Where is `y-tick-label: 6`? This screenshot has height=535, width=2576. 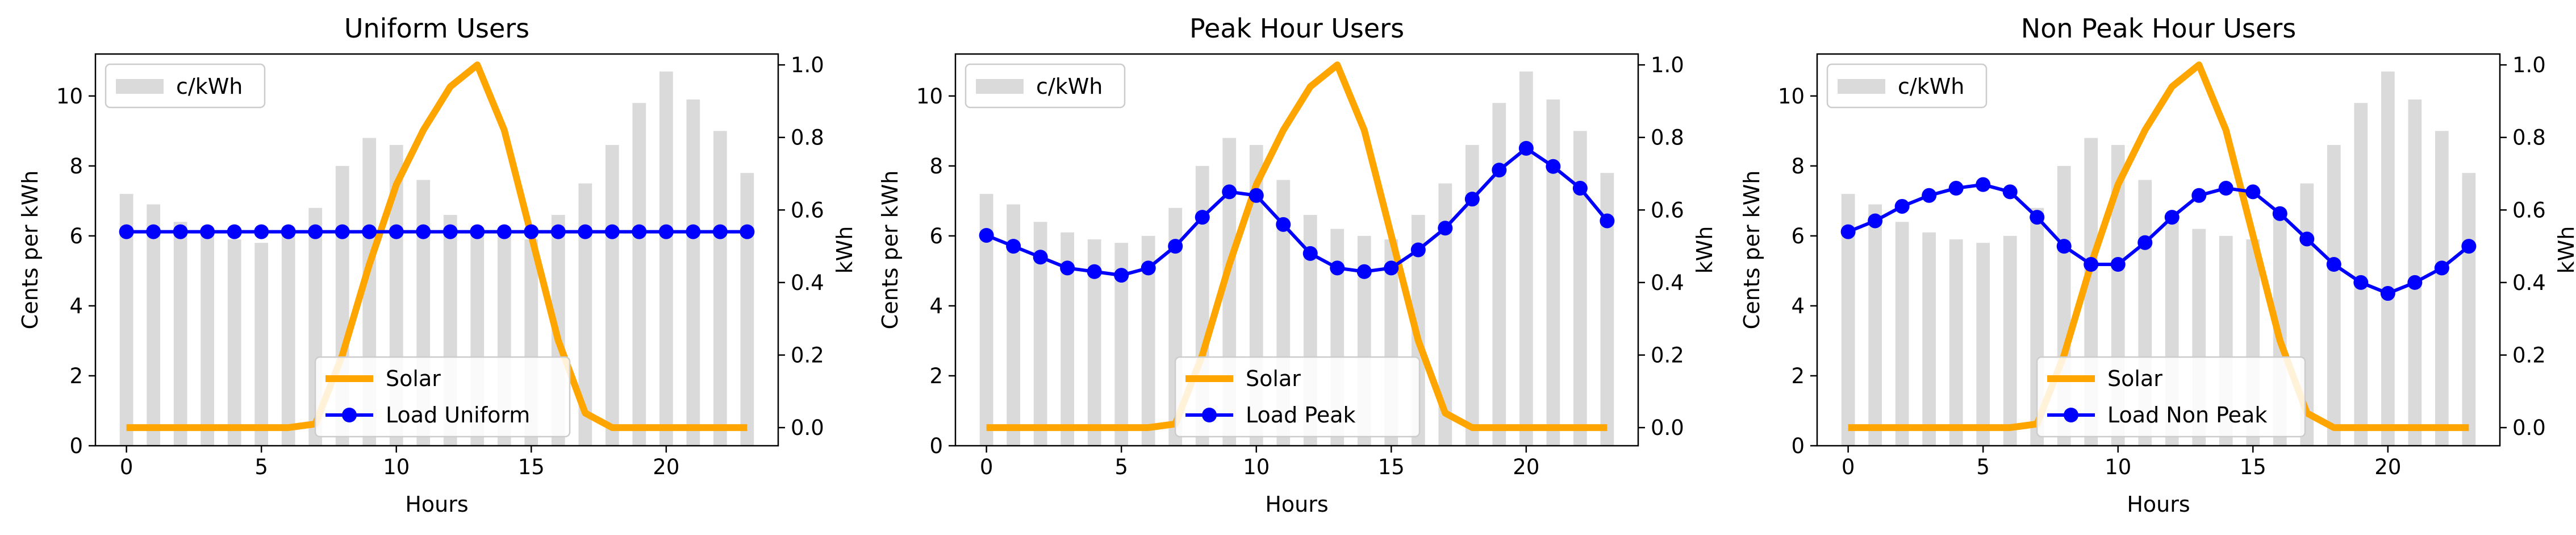 y-tick-label: 6 is located at coordinates (76, 236).